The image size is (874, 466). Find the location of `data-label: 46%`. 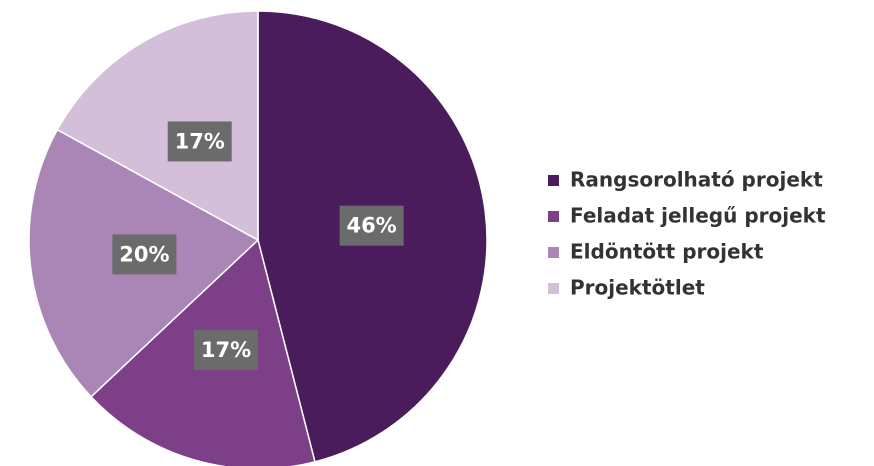

data-label: 46% is located at coordinates (371, 226).